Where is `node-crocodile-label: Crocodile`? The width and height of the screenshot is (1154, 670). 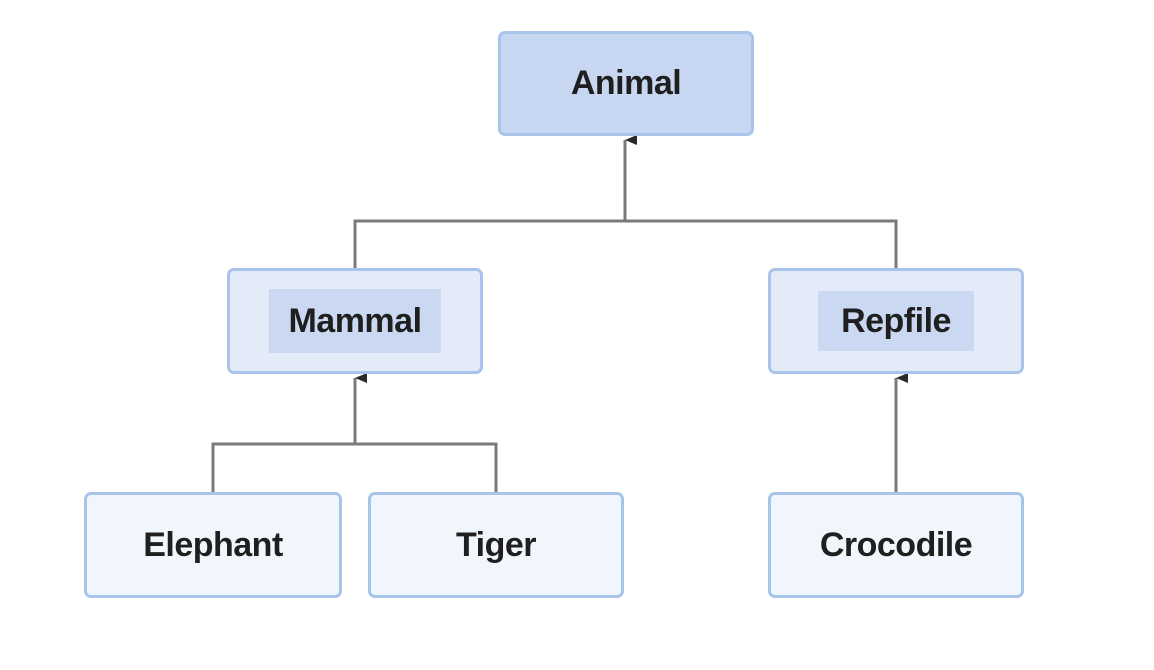
node-crocodile-label: Crocodile is located at coordinates (896, 544).